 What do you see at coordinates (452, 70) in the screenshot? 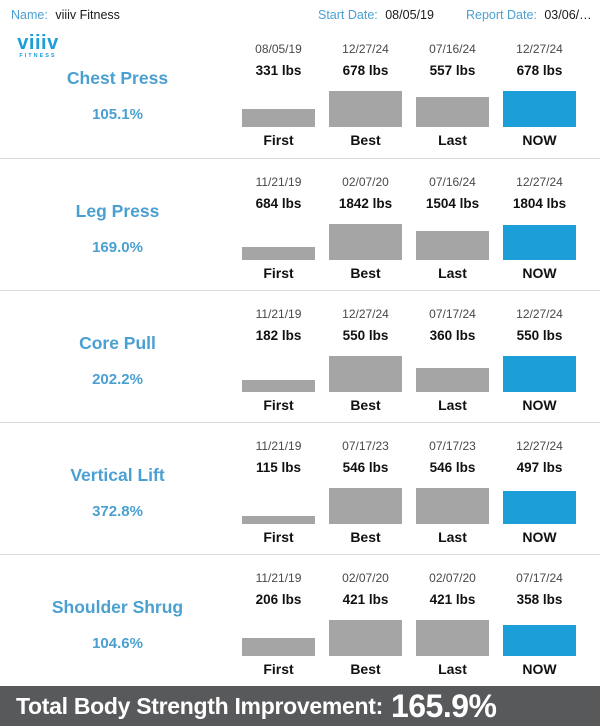
I see `entry-weight: 557 lbs` at bounding box center [452, 70].